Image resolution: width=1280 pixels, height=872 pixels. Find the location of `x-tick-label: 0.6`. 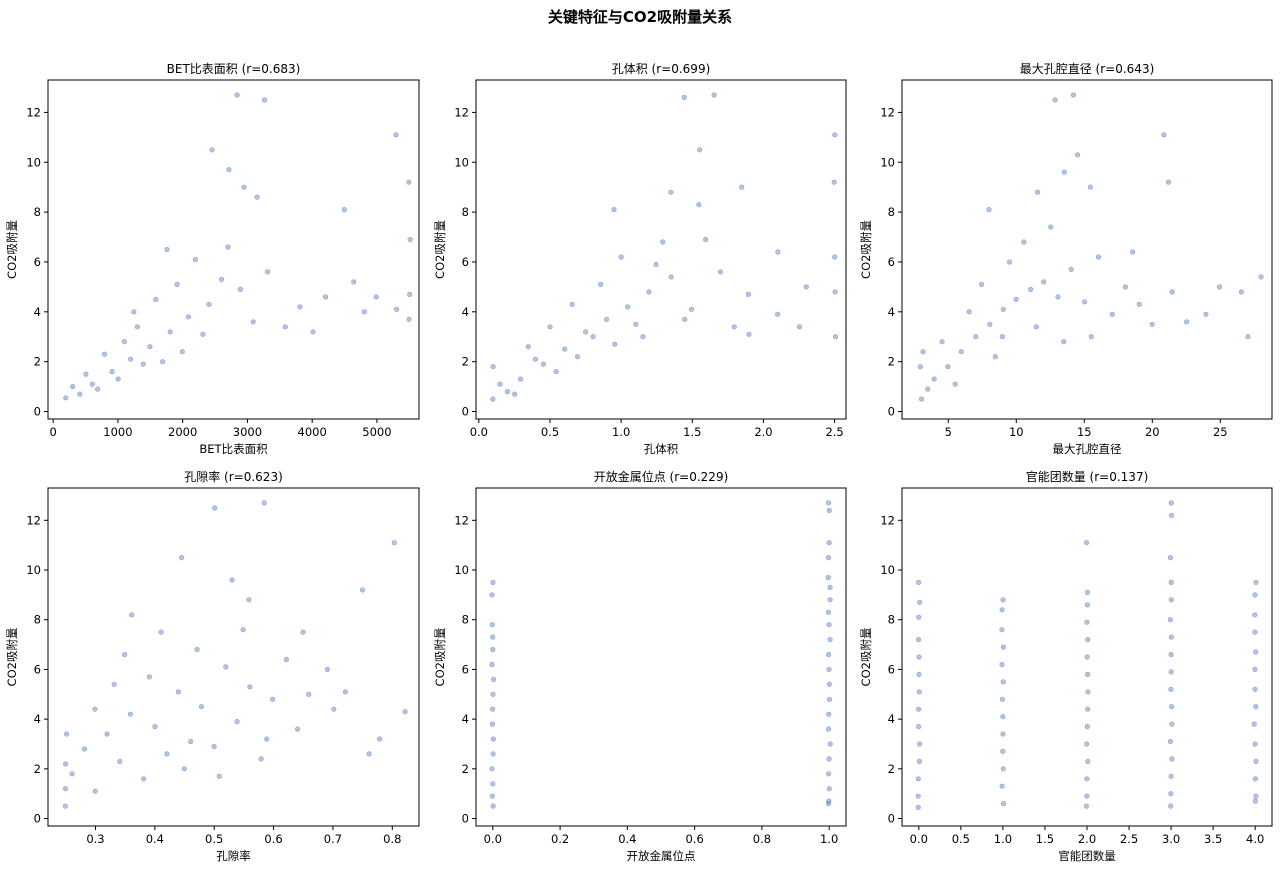

x-tick-label: 0.6 is located at coordinates (273, 839).